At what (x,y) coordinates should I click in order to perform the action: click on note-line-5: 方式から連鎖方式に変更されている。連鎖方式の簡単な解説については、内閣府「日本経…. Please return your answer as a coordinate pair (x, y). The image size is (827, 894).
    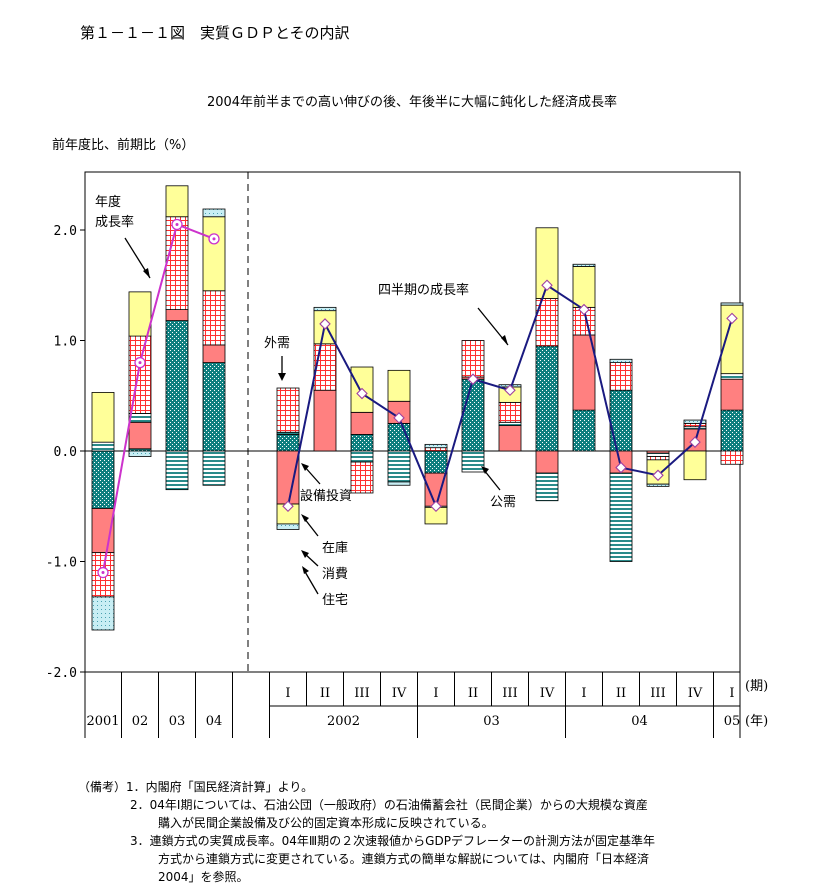
    Looking at the image, I should click on (403, 858).